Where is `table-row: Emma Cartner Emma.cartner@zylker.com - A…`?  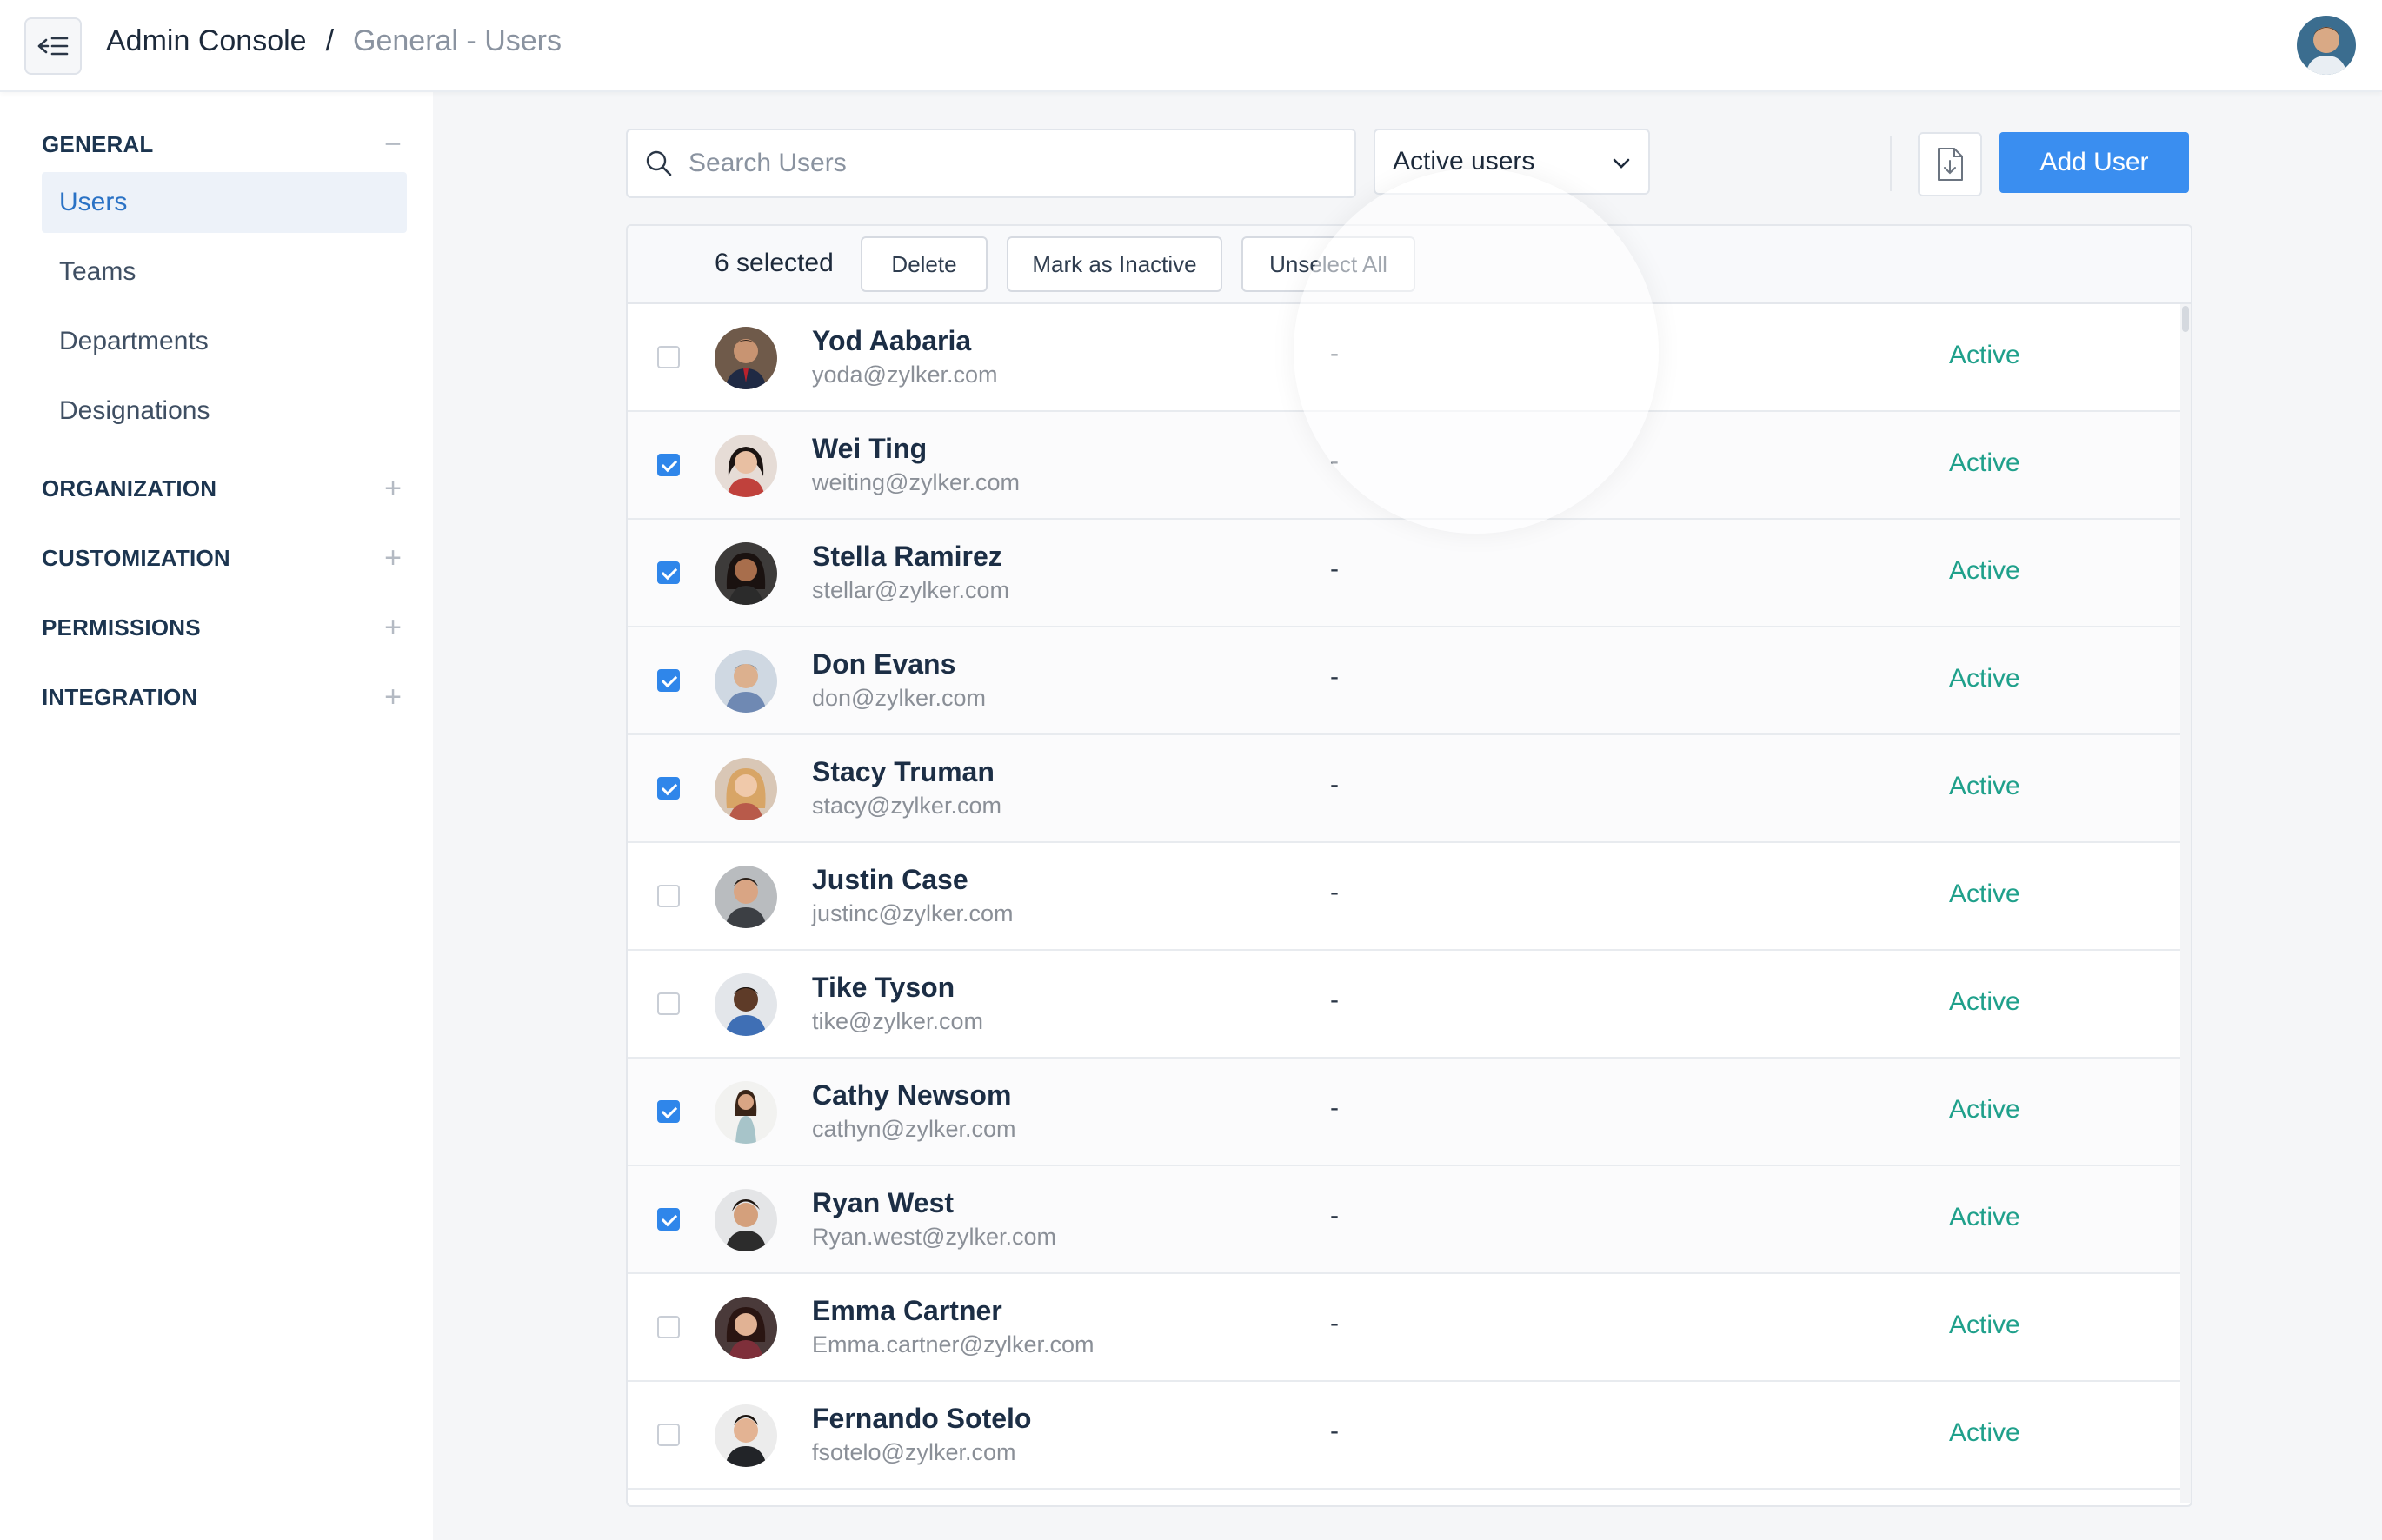
table-row: Emma Cartner Emma.cartner@zylker.com - A… is located at coordinates (1404, 1328).